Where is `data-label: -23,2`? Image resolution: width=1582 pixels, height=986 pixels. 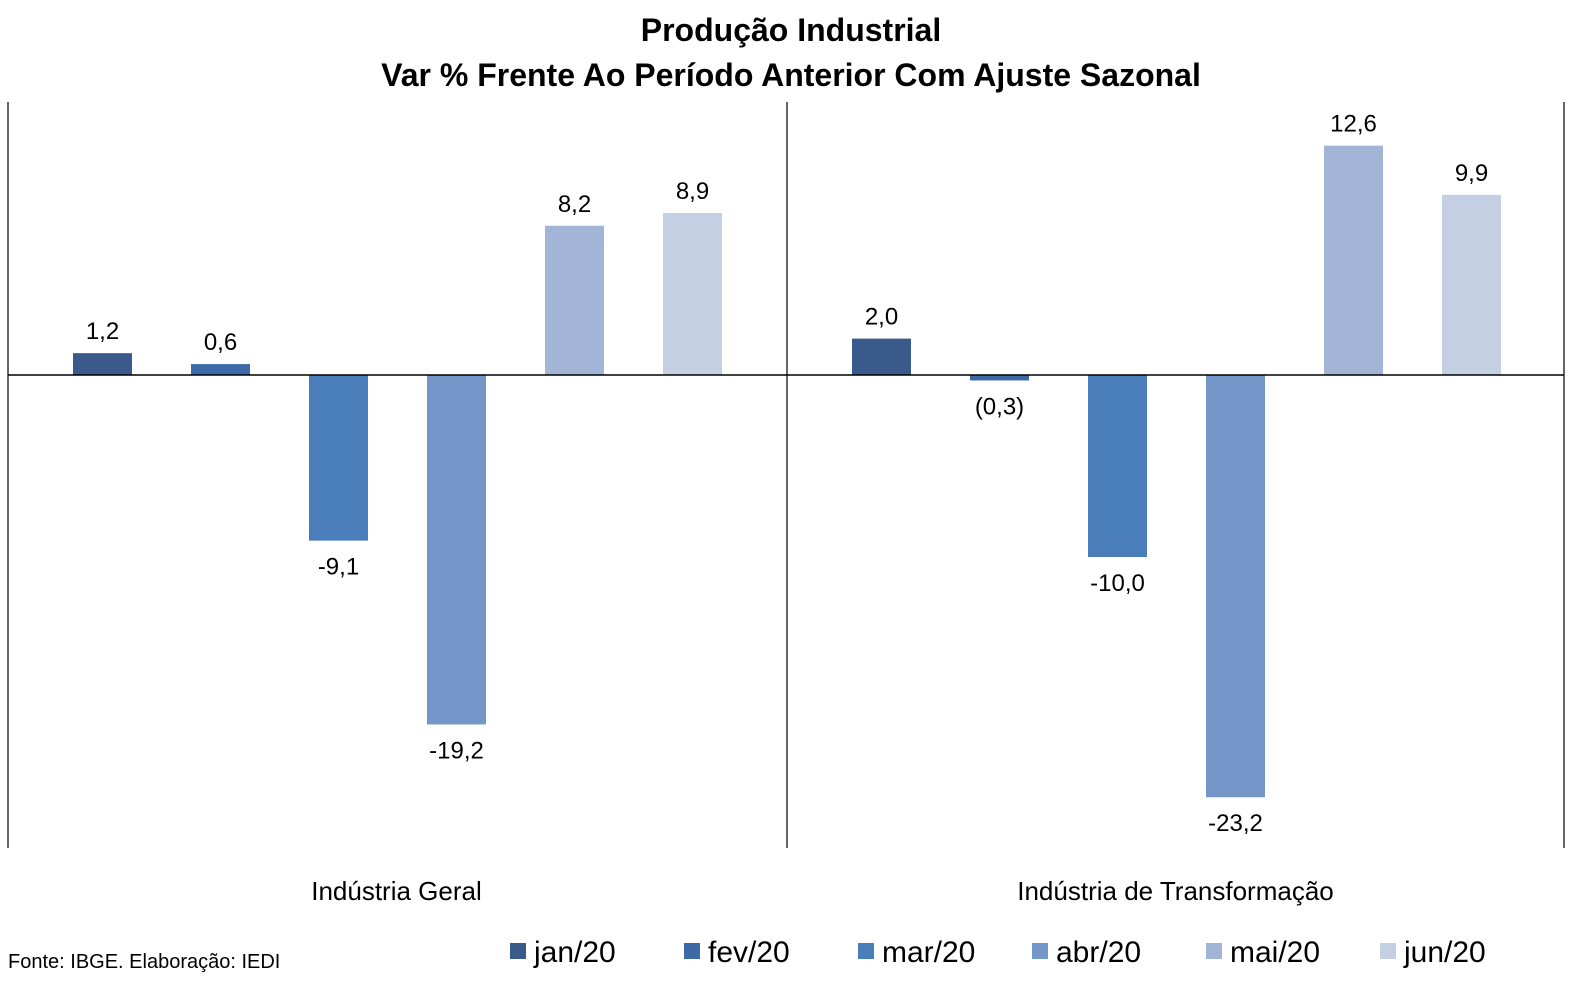 data-label: -23,2 is located at coordinates (1235, 823).